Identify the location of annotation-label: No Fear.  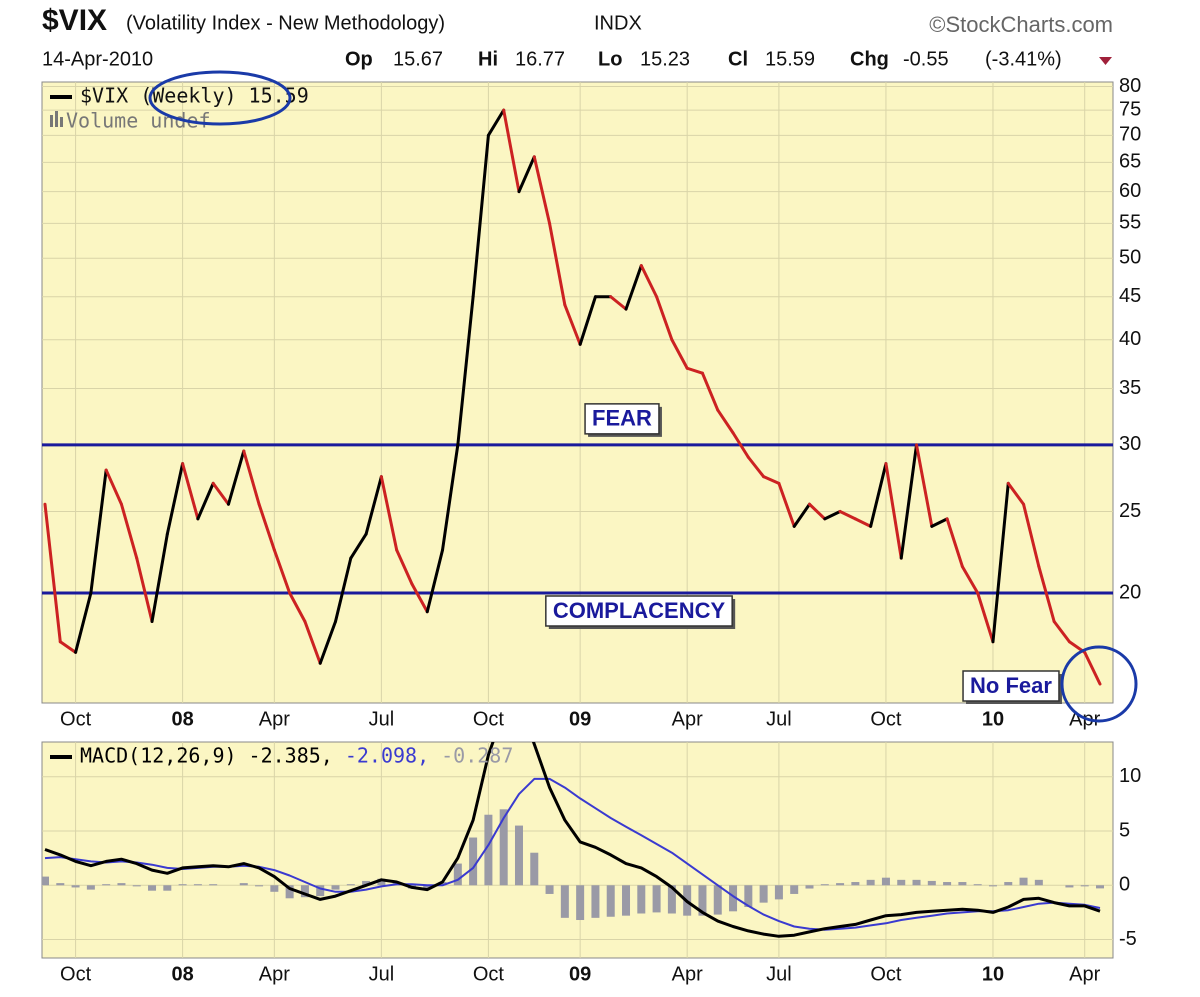
(1011, 685).